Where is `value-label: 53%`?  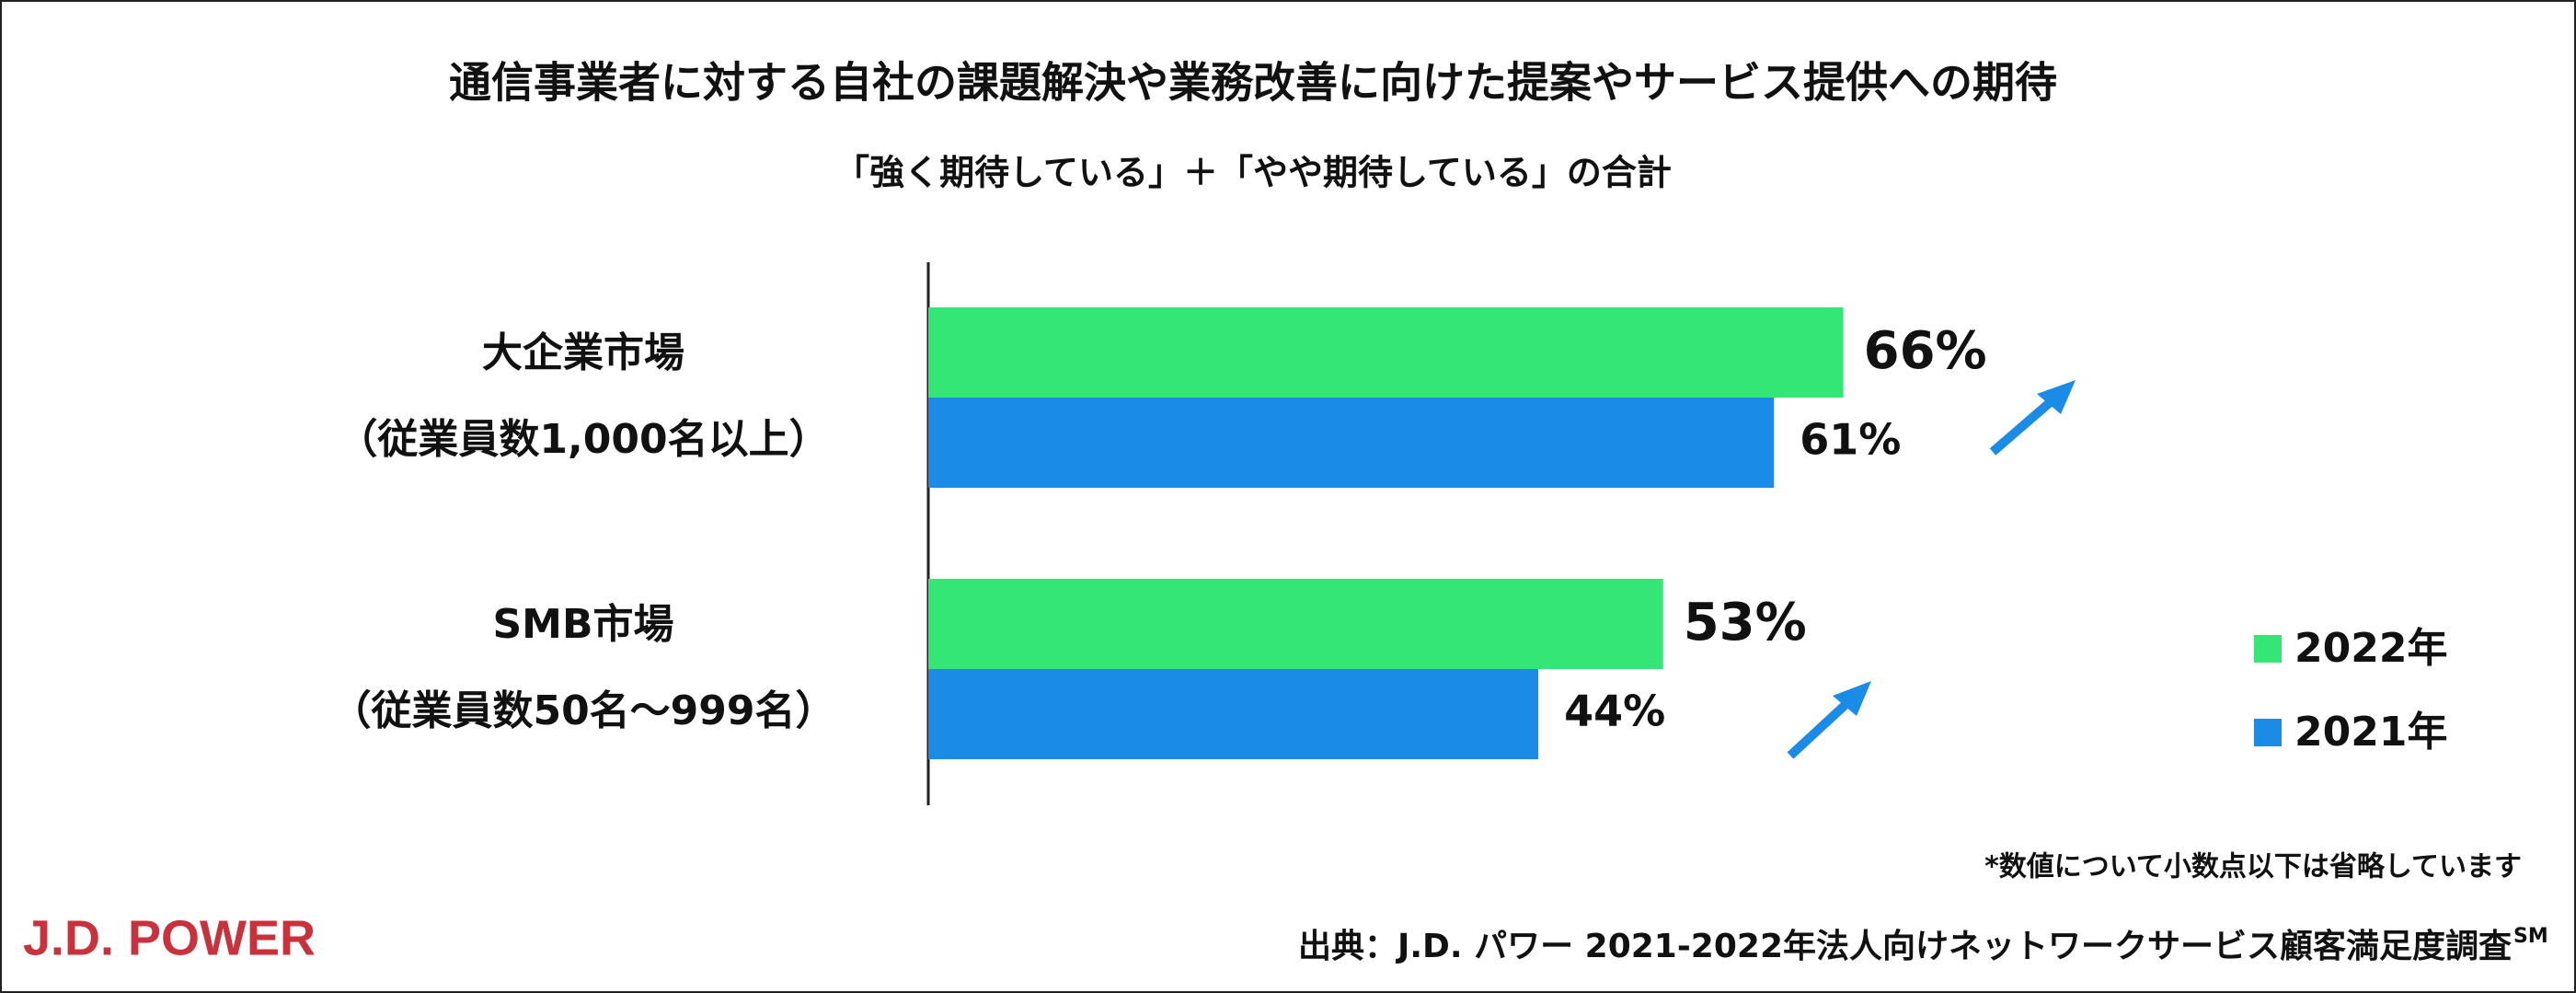 value-label: 53% is located at coordinates (1745, 622).